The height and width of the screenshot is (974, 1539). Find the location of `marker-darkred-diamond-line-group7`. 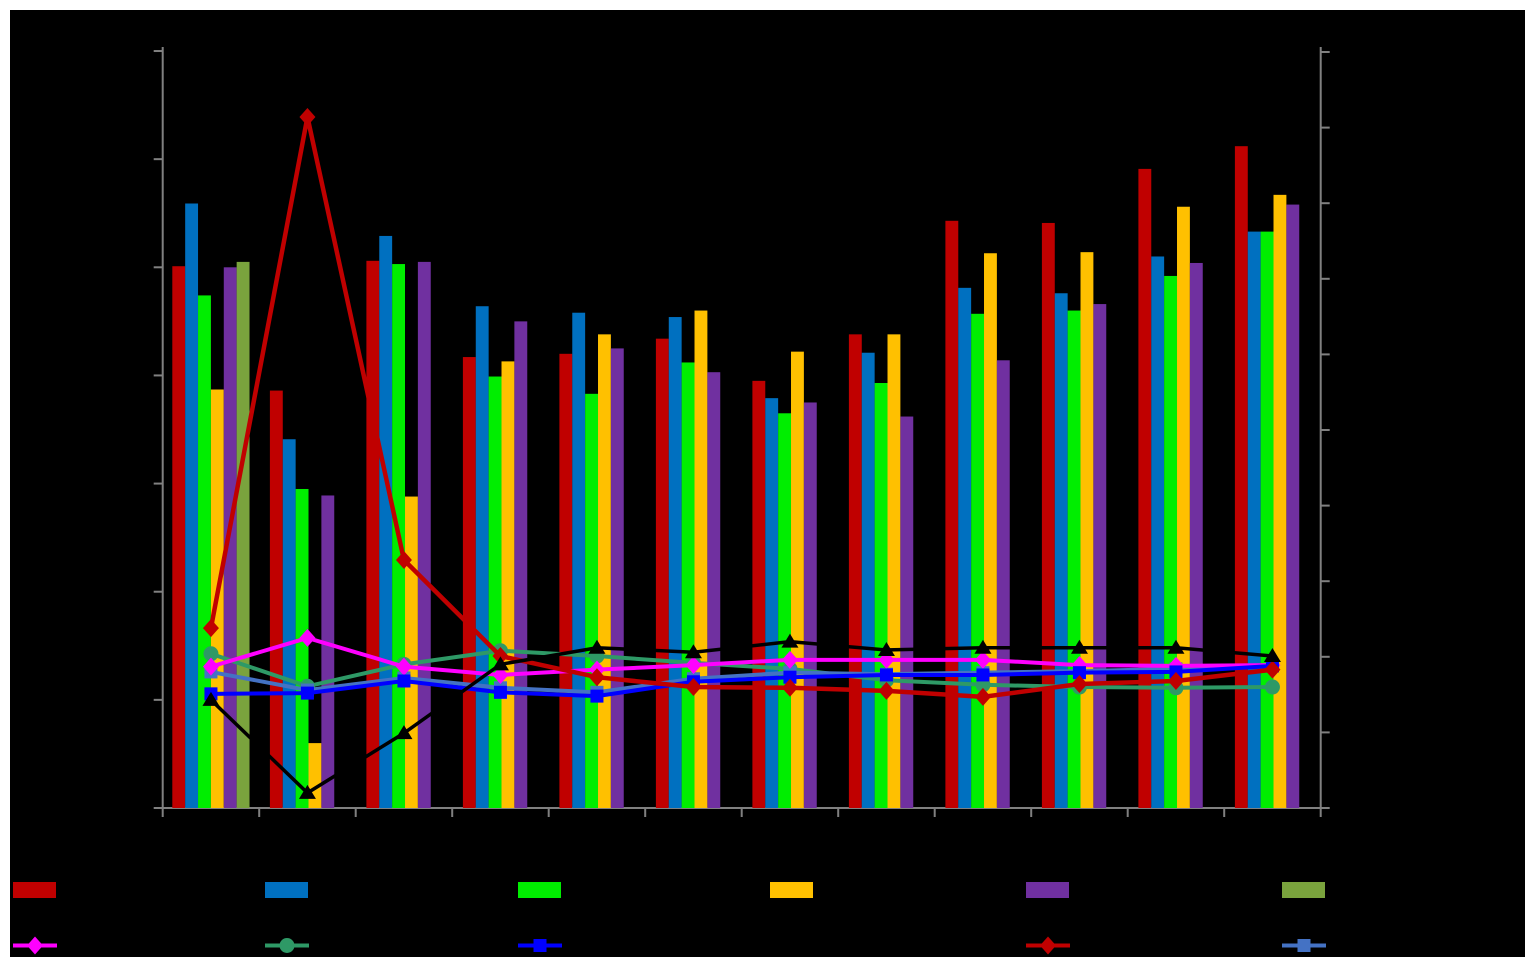

marker-darkred-diamond-line-group7 is located at coordinates (789, 687).